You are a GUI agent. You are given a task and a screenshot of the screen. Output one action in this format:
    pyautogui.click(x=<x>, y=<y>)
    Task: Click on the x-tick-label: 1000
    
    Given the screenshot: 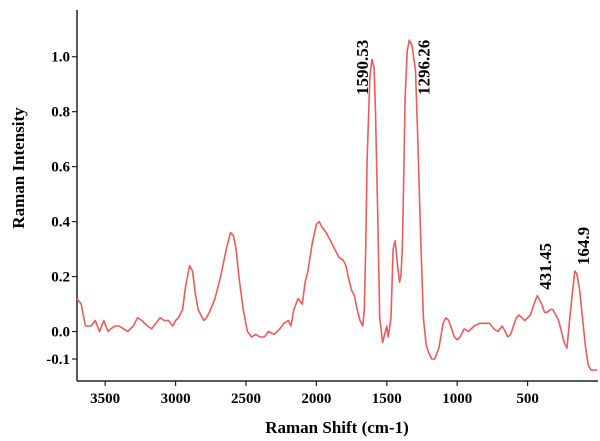 What is the action you would take?
    pyautogui.click(x=457, y=399)
    